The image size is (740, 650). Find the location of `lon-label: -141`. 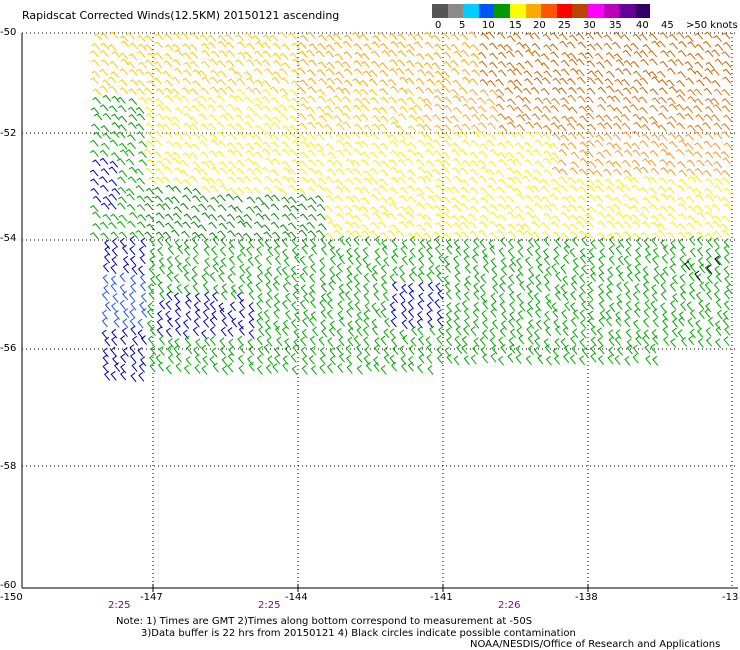

lon-label: -141 is located at coordinates (441, 597).